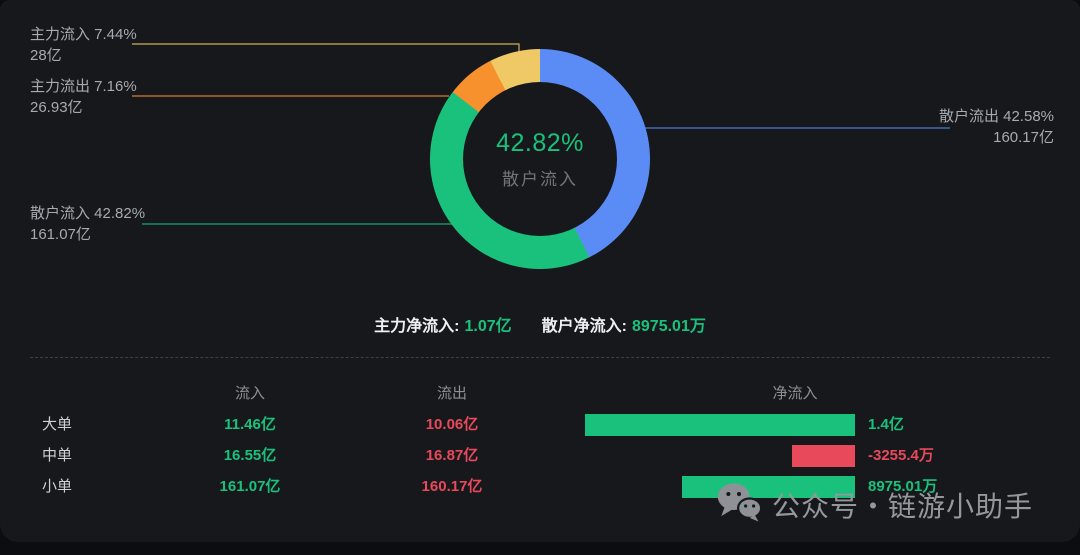 The image size is (1080, 555). What do you see at coordinates (996, 116) in the screenshot?
I see `callout-retail-outflow-label: 散户流出 42.58%` at bounding box center [996, 116].